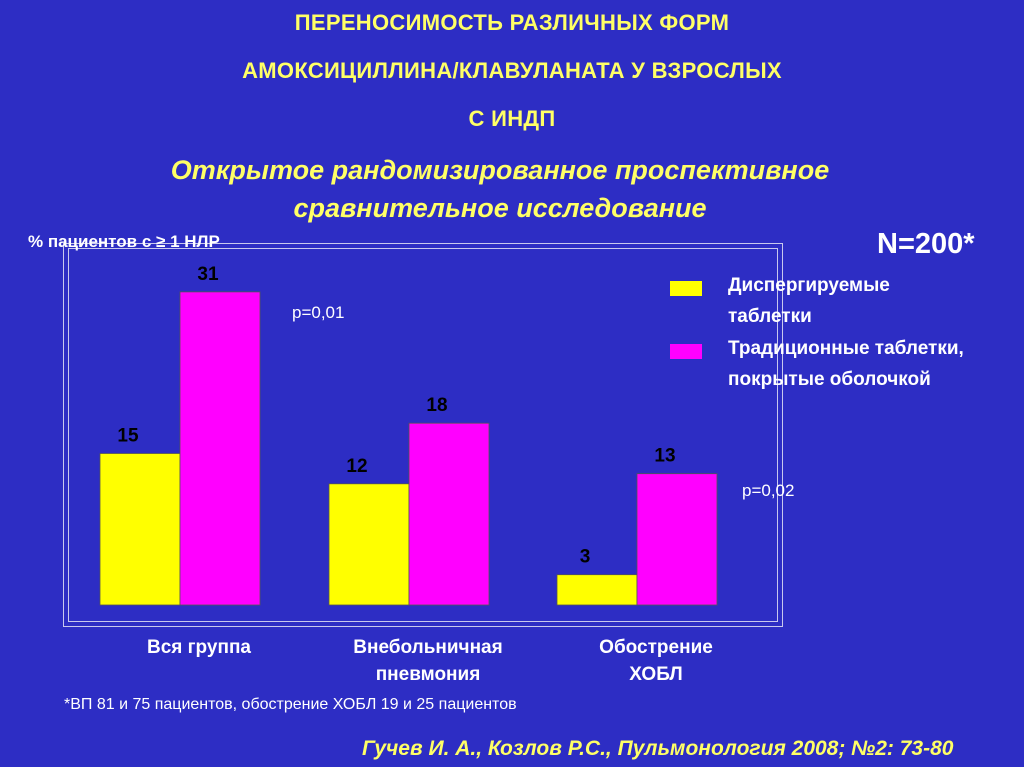 The width and height of the screenshot is (1024, 767). What do you see at coordinates (686, 351) in the screenshot?
I see `legend-swatch-coated` at bounding box center [686, 351].